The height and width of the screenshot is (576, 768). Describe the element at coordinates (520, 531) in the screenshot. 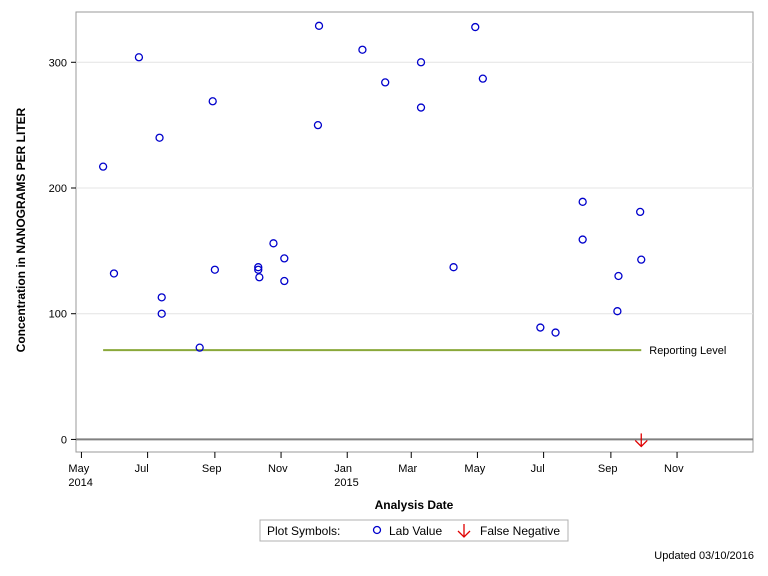

I see `legend-false-negative-label: False Negative` at that location.